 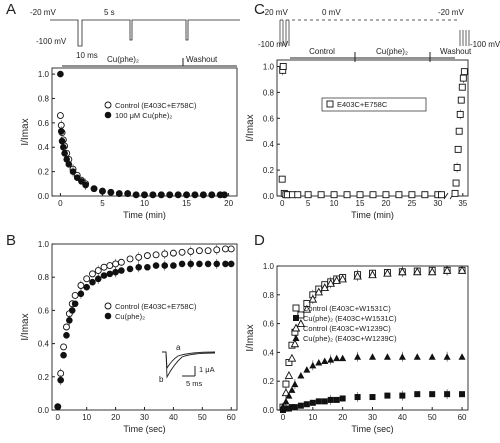 I want to click on y-tick-label: 0.8, so click(x=44, y=277).